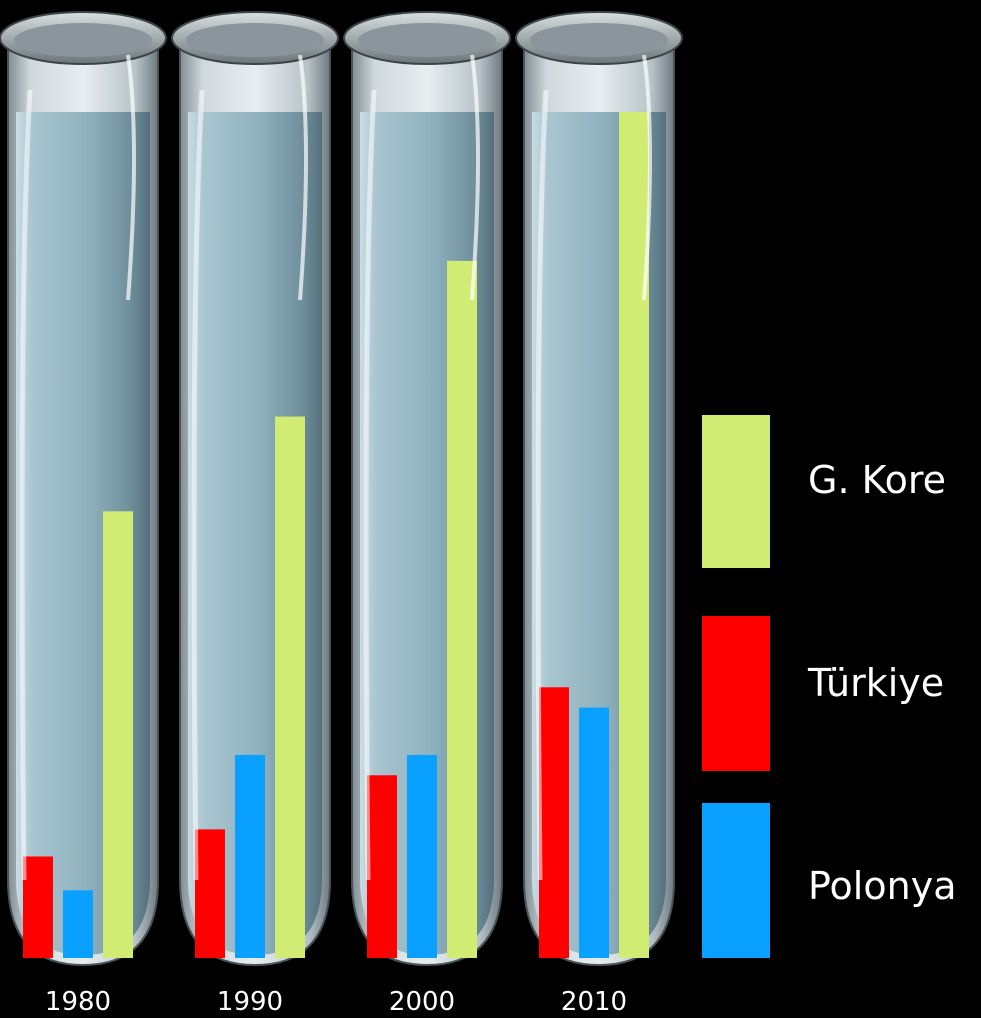 The height and width of the screenshot is (1018, 981). I want to click on x-axis-ticks: 1980 1990 2000 2010, so click(336, 1002).